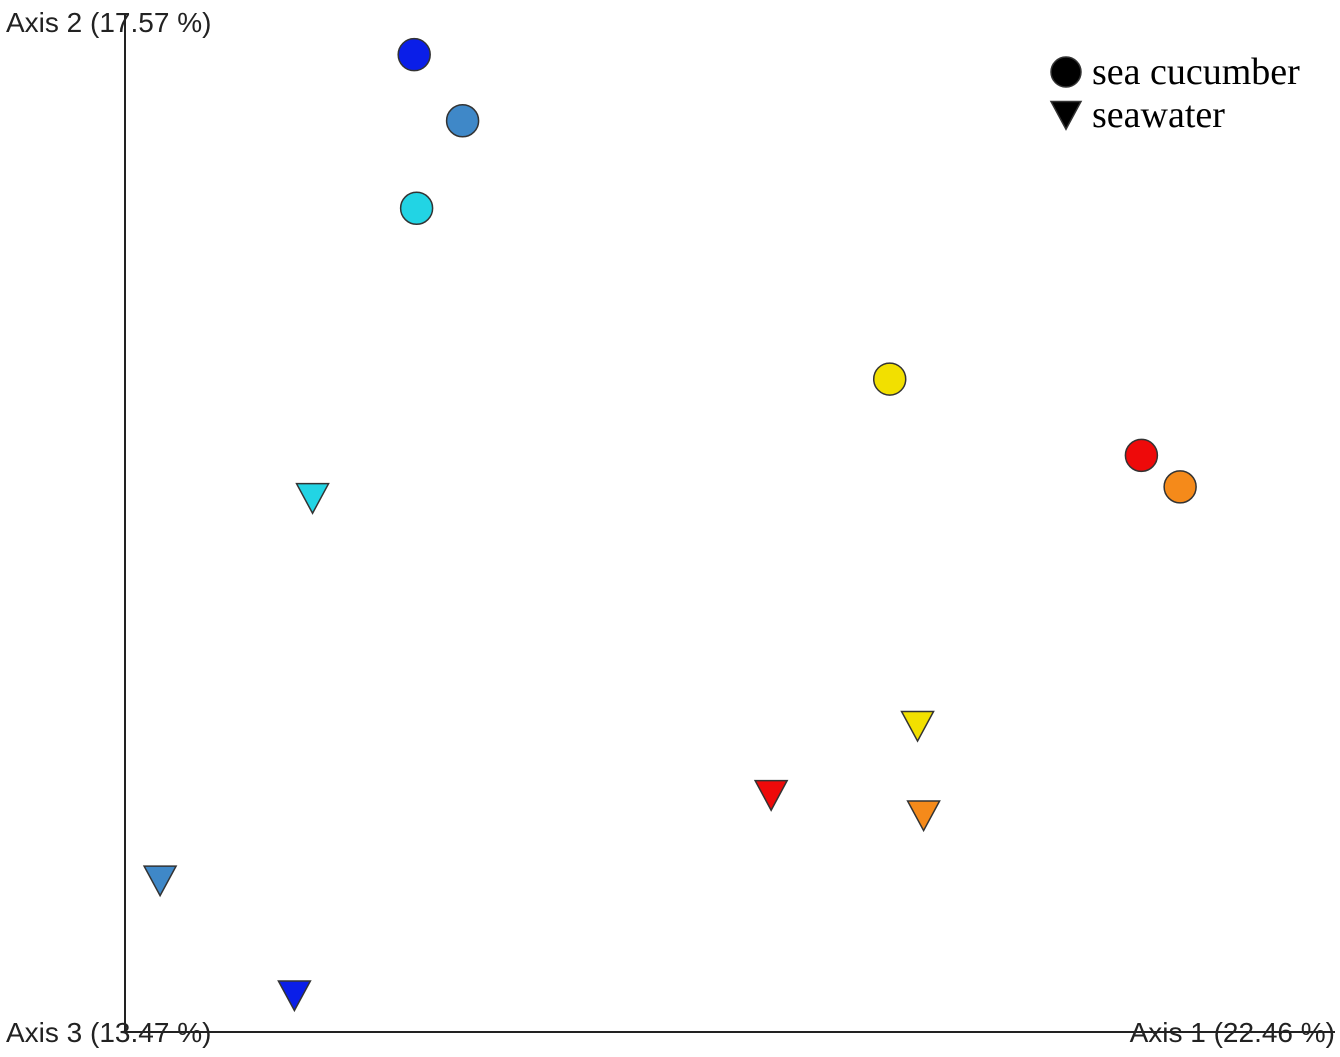  I want to click on legend-label: seawater, so click(1158, 115).